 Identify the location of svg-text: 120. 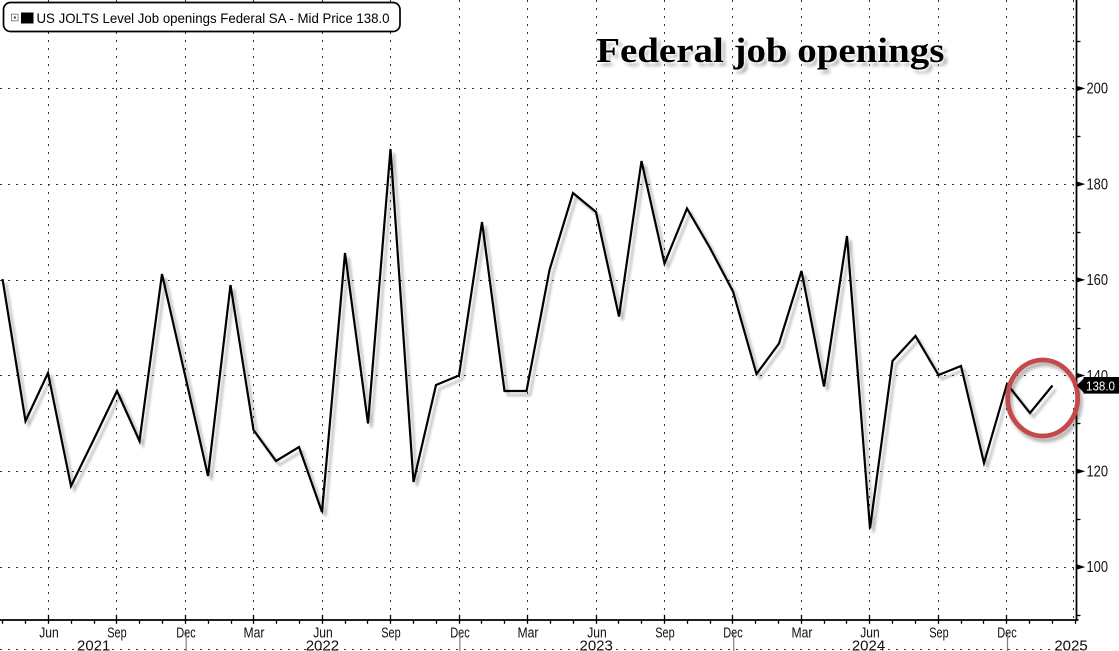
(1098, 472).